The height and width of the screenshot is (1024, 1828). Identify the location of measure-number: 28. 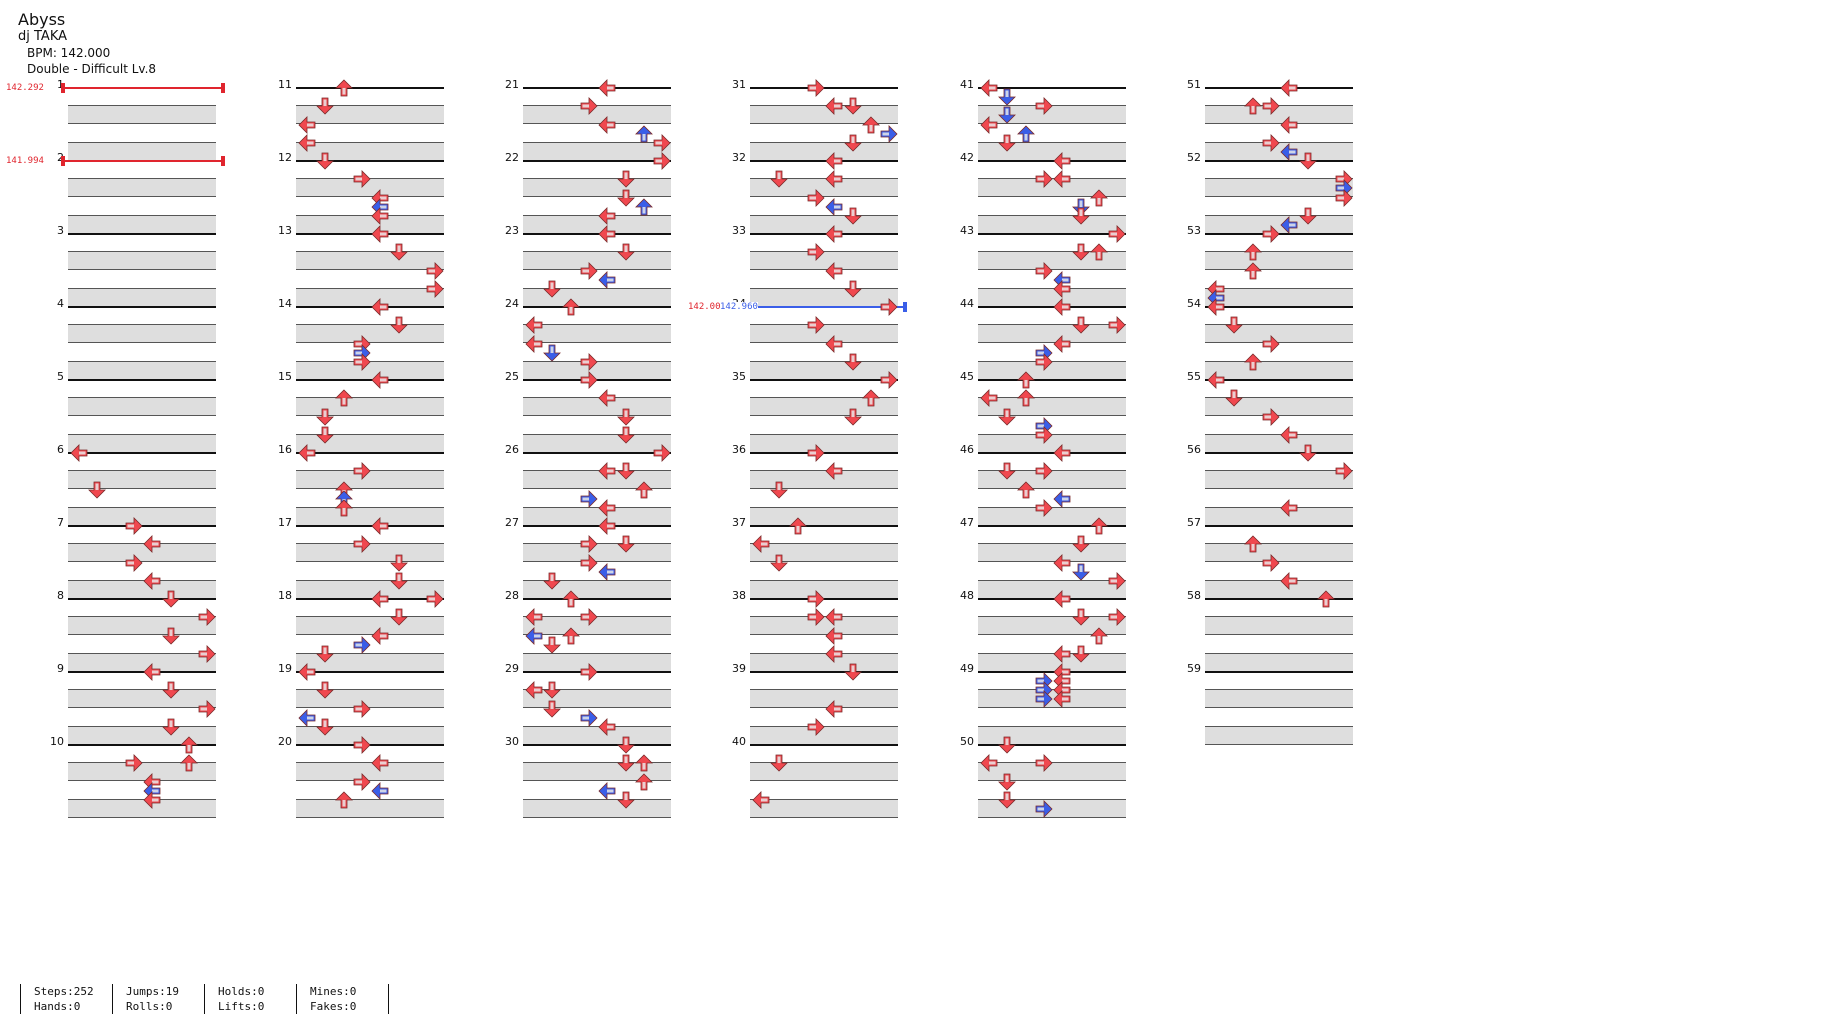
(512, 595).